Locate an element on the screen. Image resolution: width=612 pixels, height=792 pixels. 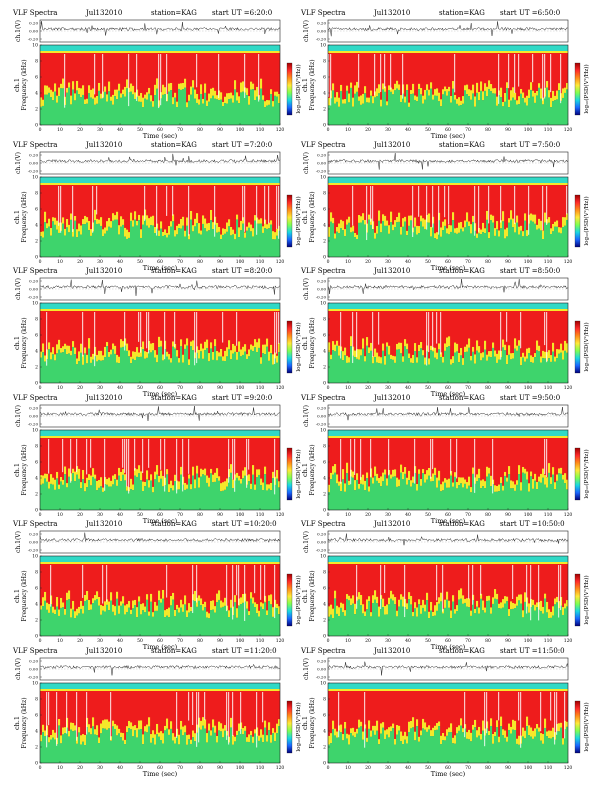
x-axis-label: Time (sec) is located at coordinates (160, 394).